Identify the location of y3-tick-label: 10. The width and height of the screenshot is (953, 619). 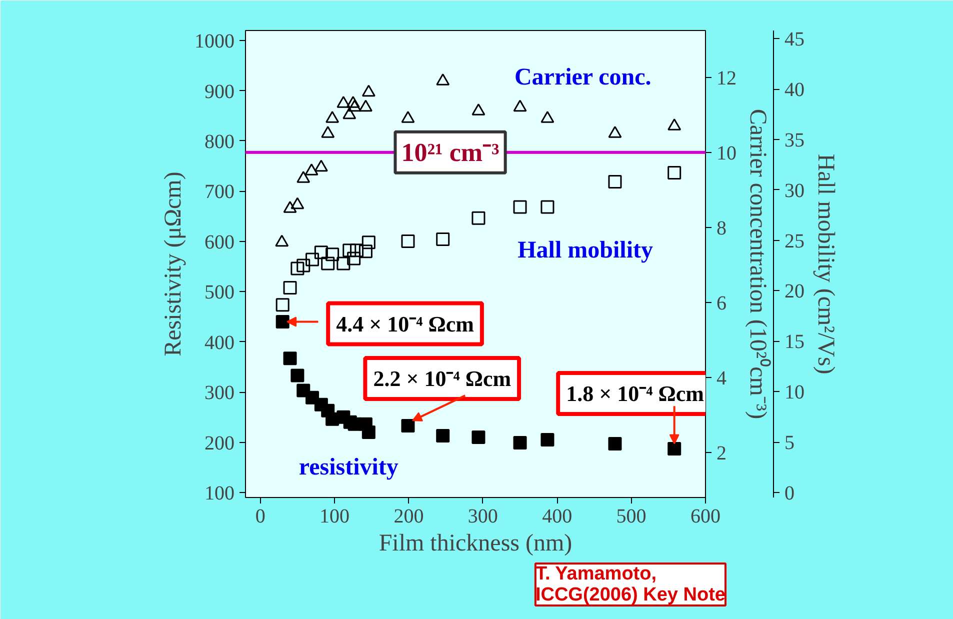
(794, 393).